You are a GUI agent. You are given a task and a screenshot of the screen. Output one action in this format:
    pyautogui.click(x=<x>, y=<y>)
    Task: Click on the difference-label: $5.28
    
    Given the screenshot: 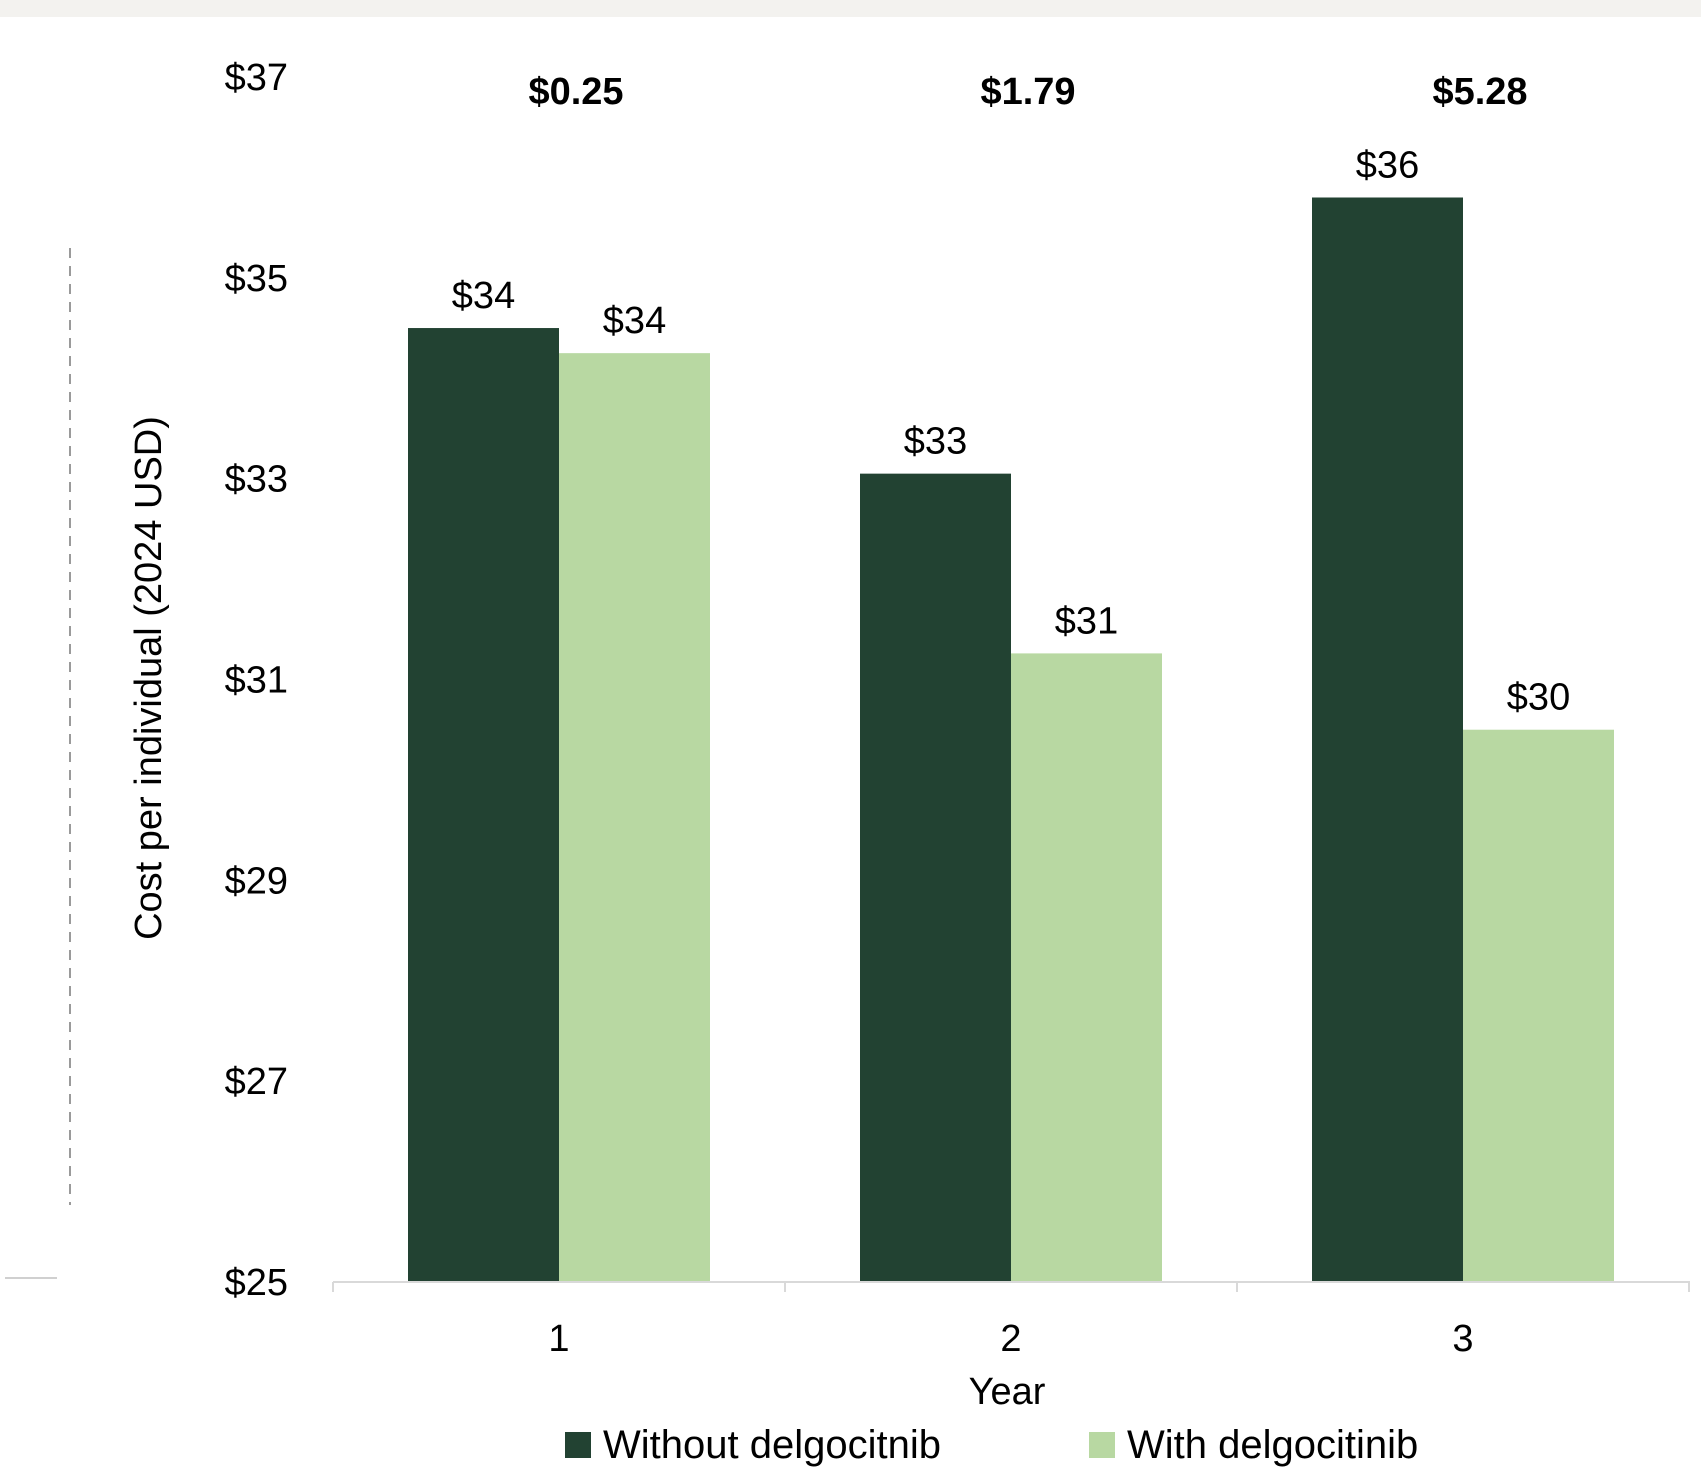 What is the action you would take?
    pyautogui.click(x=1479, y=92)
    